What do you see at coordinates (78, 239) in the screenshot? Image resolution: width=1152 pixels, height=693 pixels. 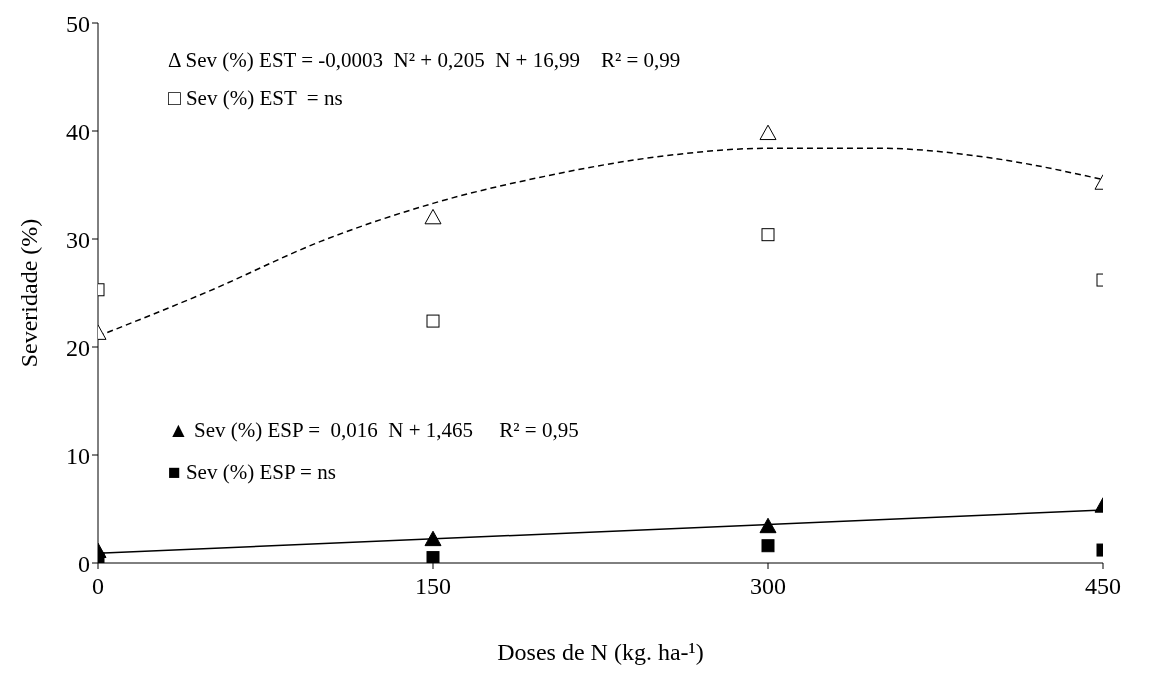 I see `y-tick-label: 30` at bounding box center [78, 239].